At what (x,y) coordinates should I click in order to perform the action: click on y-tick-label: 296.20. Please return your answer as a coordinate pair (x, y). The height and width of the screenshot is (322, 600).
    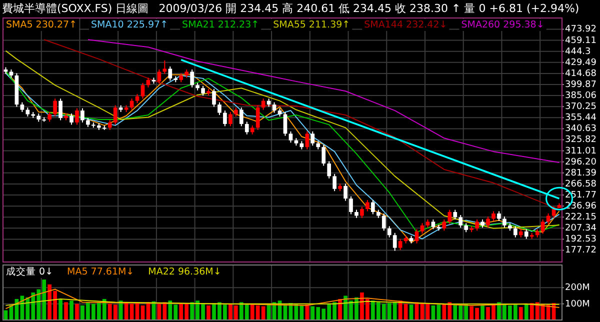
    Looking at the image, I should click on (581, 162).